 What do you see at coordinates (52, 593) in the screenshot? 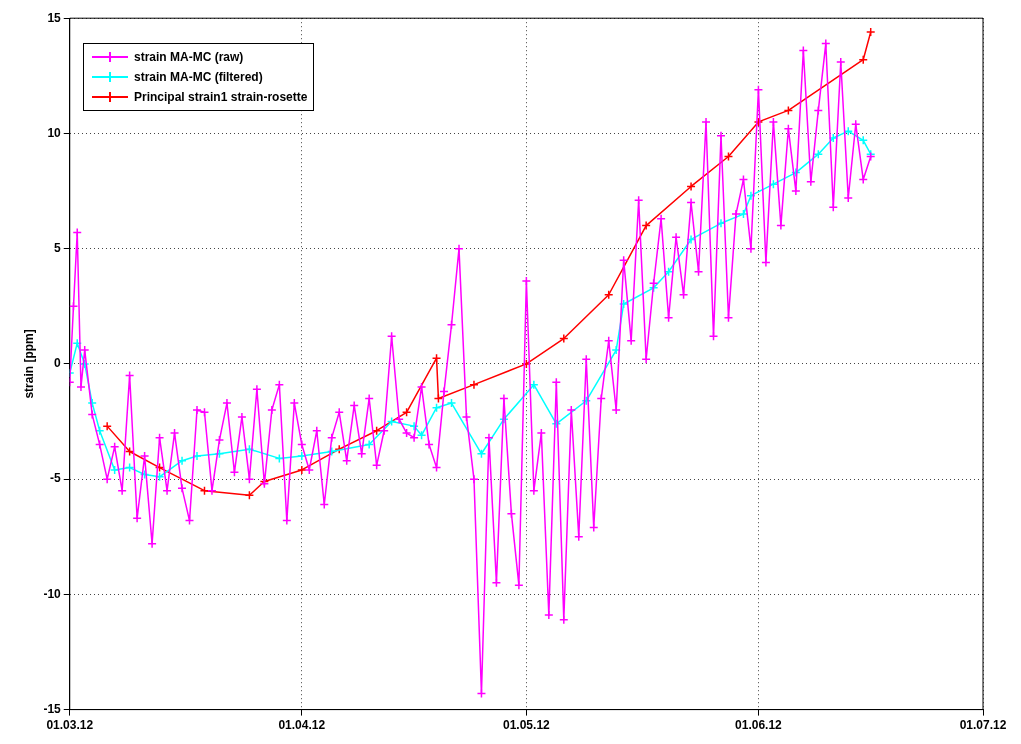
I see `y-tick-label: -10` at bounding box center [52, 593].